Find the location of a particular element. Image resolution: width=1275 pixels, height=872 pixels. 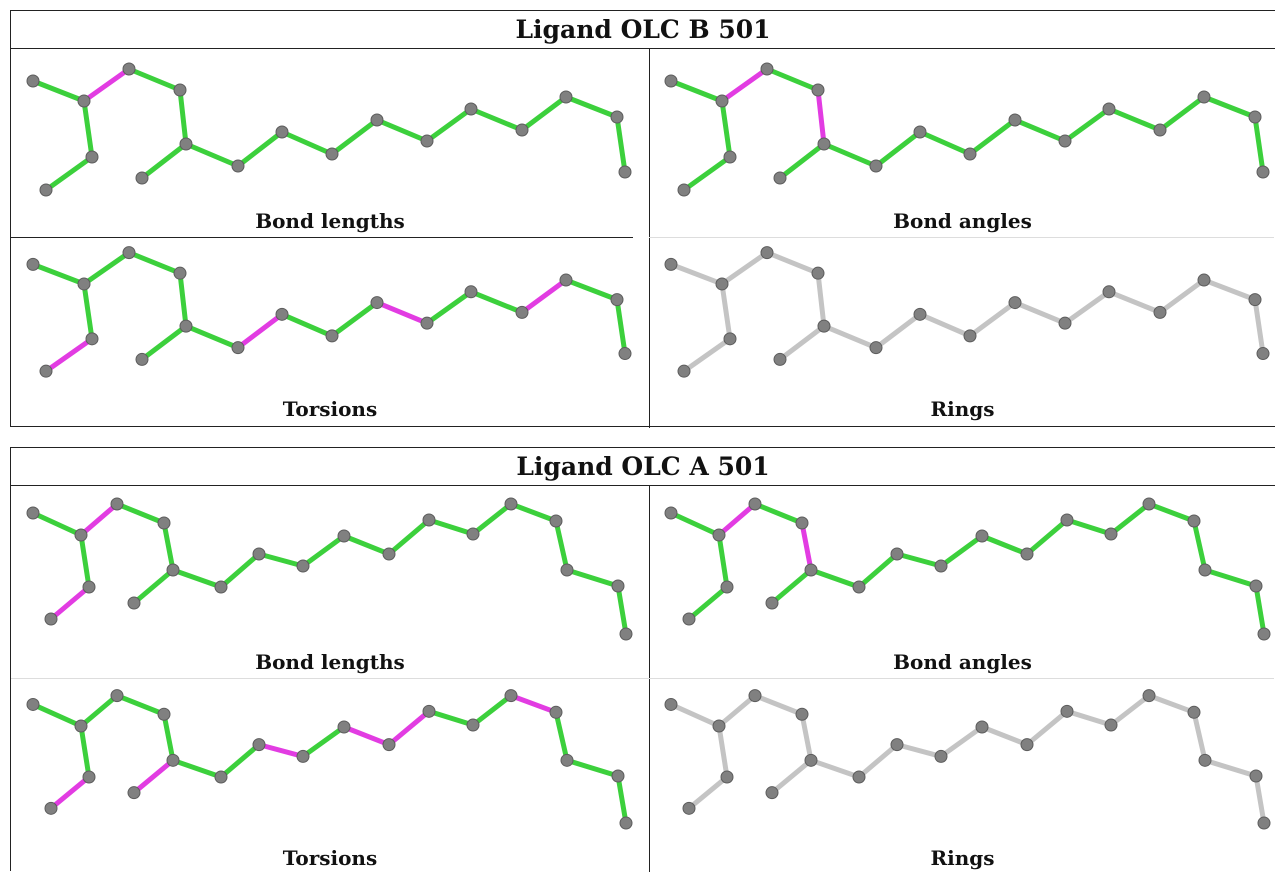

molecule-rings is located at coordinates (967, 312).